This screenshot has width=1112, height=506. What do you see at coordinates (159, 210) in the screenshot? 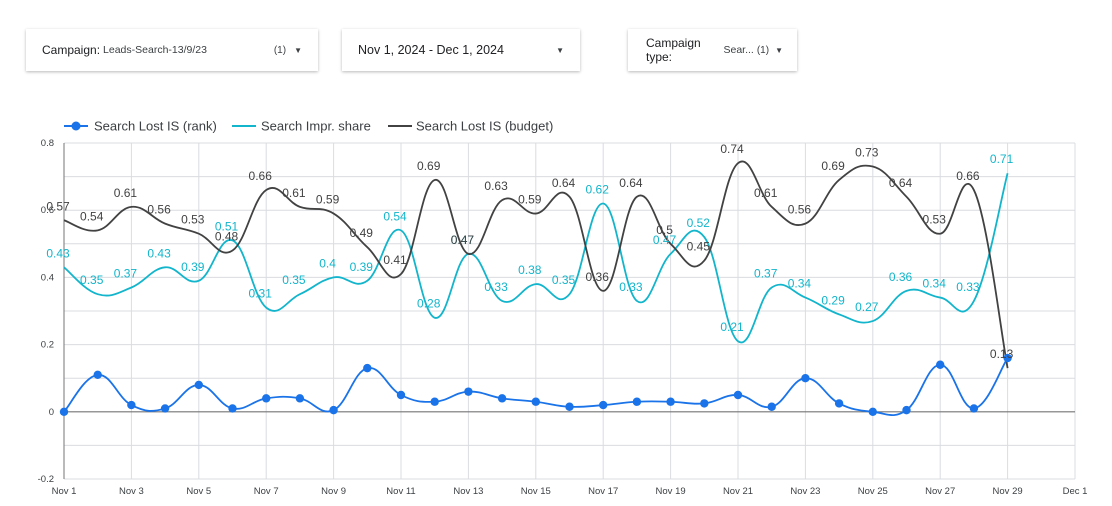
I see `data-label-budget: 0.56` at bounding box center [159, 210].